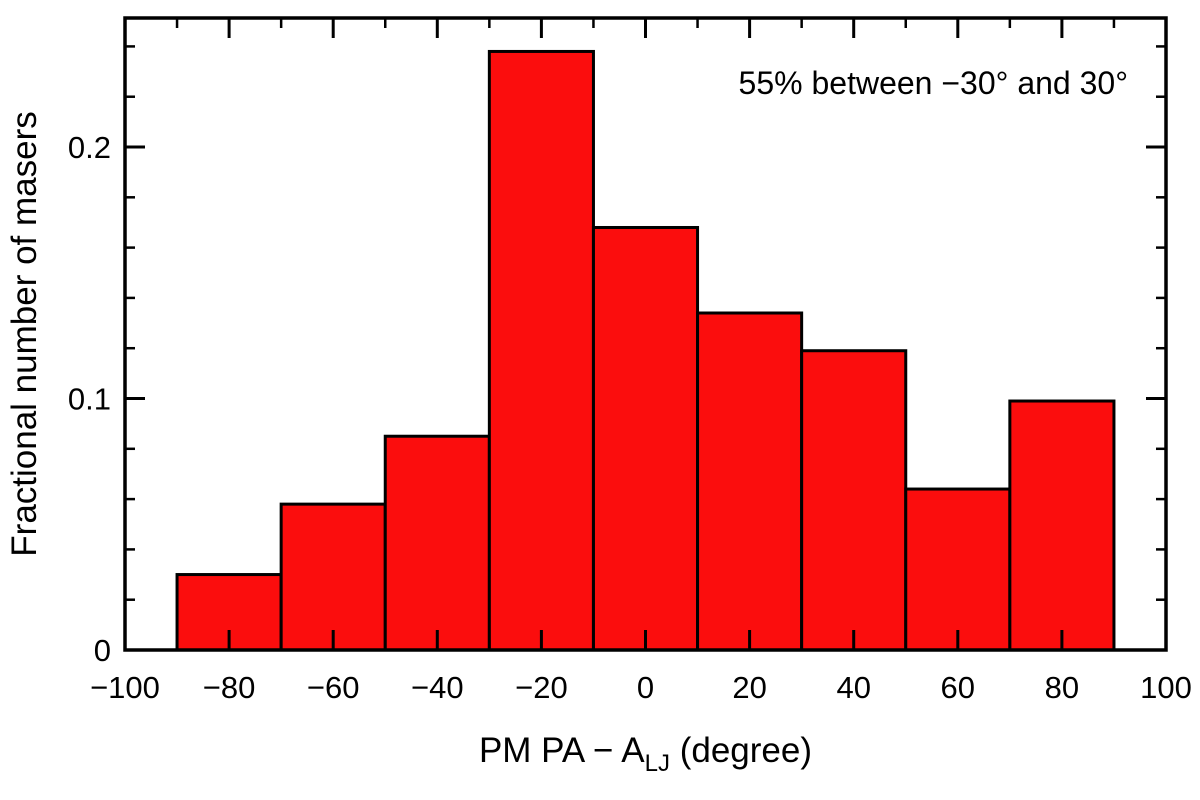 The width and height of the screenshot is (1200, 800). I want to click on x-tick-label: 100, so click(1166, 687).